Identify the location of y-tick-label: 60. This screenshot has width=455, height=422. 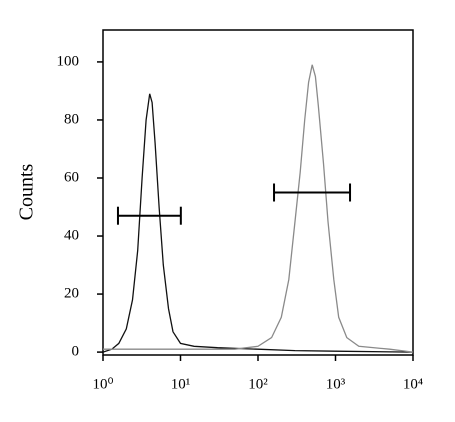
(71, 177).